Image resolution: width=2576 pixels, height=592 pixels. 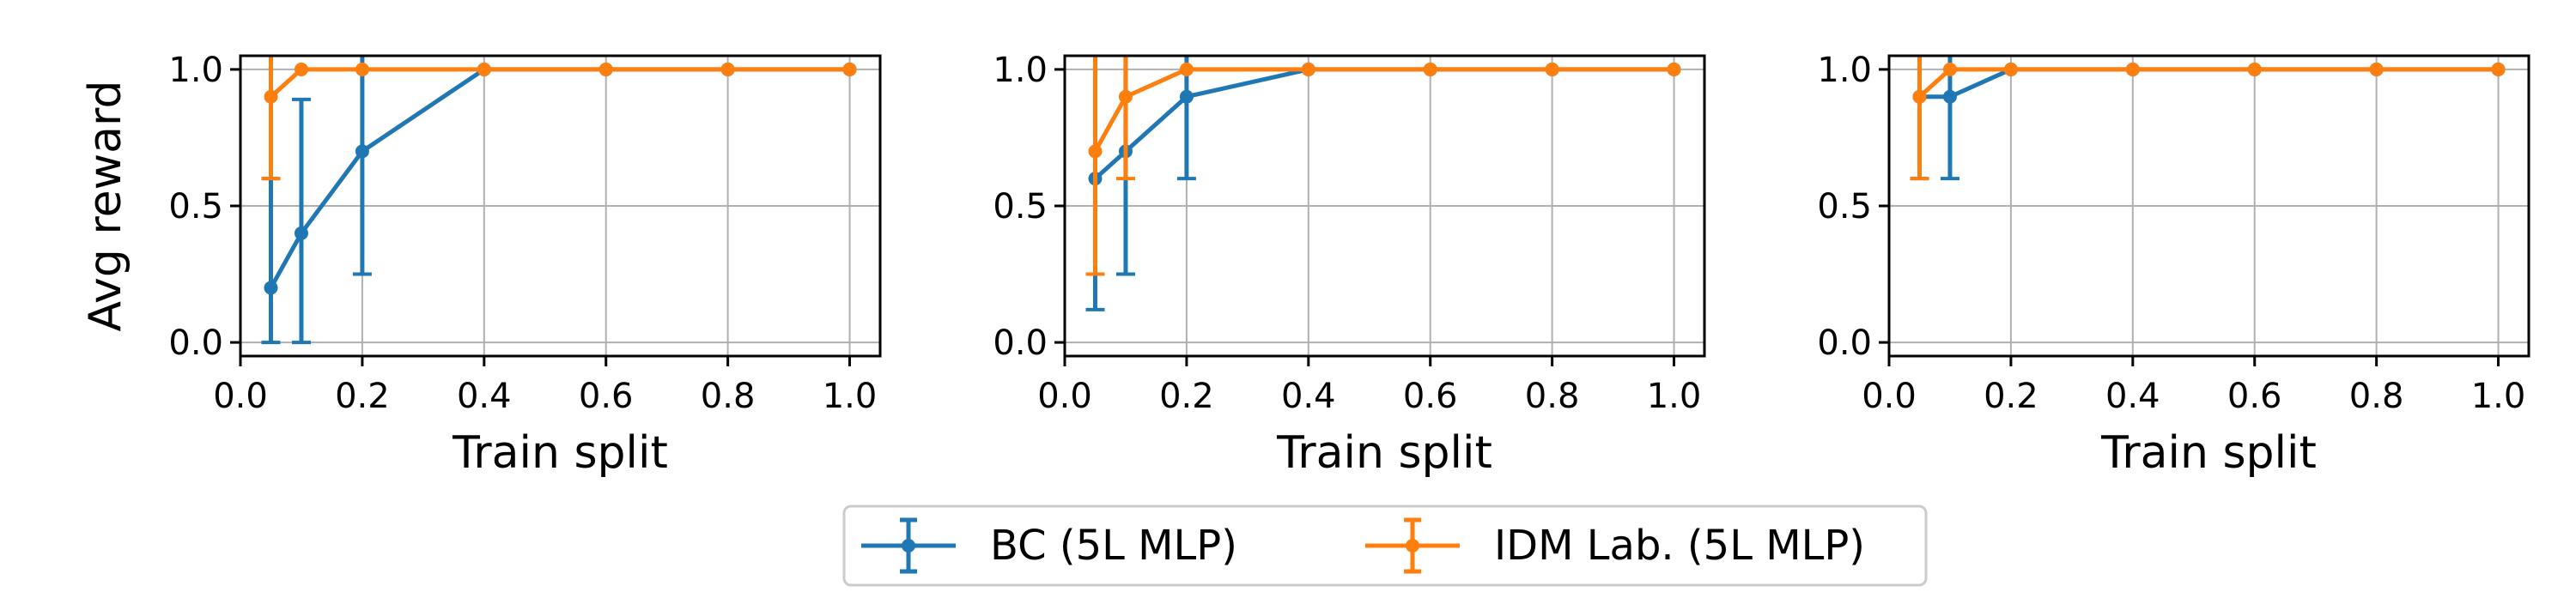 I want to click on subplot-1-xtick-label-3: 0.6, so click(x=607, y=396).